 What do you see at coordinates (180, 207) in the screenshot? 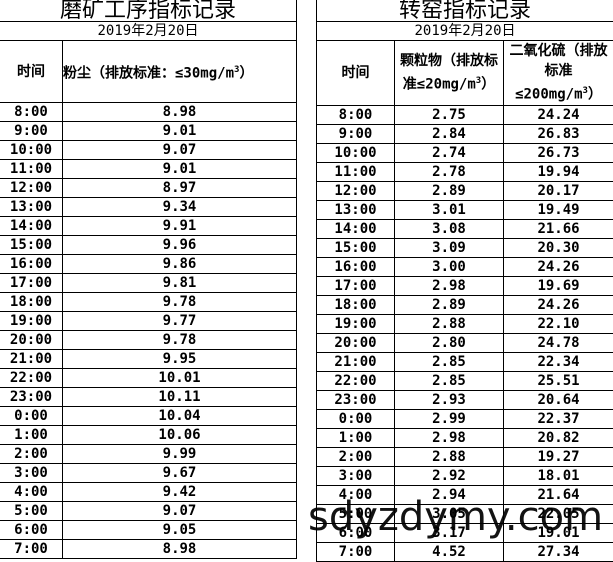
I see `dust-cell: 9.34` at bounding box center [180, 207].